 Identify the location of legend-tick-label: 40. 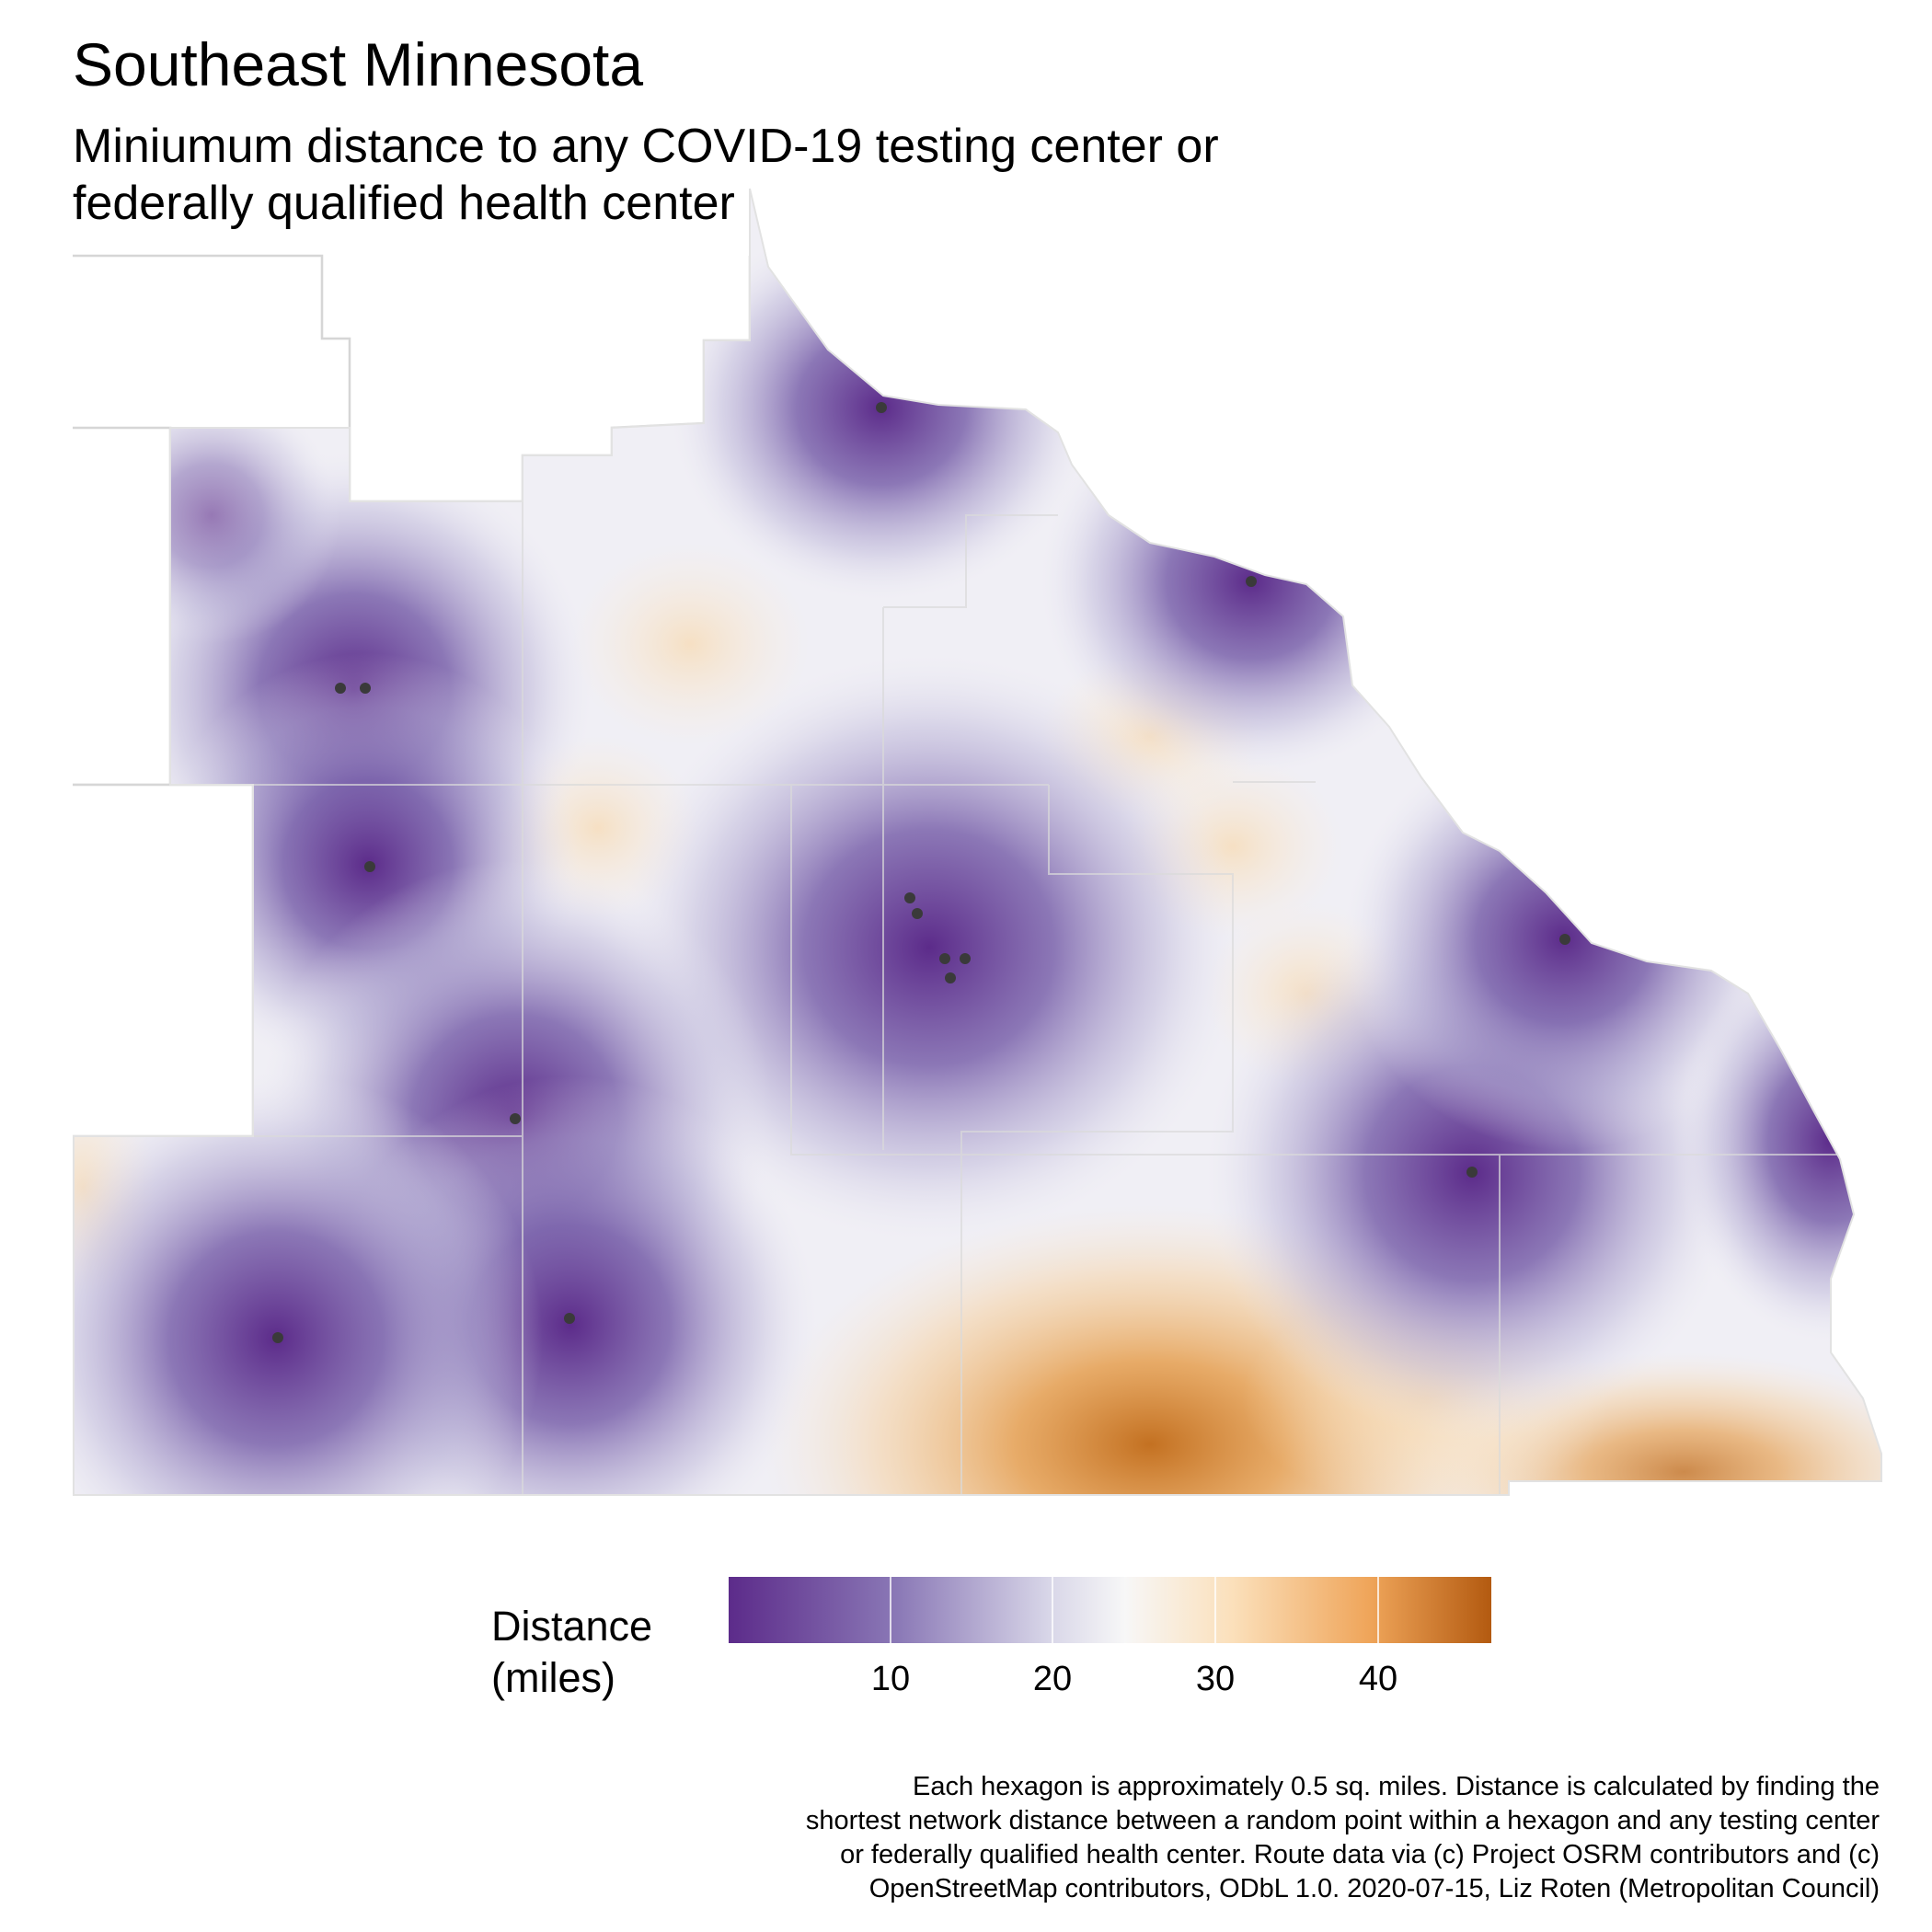
(1378, 1679).